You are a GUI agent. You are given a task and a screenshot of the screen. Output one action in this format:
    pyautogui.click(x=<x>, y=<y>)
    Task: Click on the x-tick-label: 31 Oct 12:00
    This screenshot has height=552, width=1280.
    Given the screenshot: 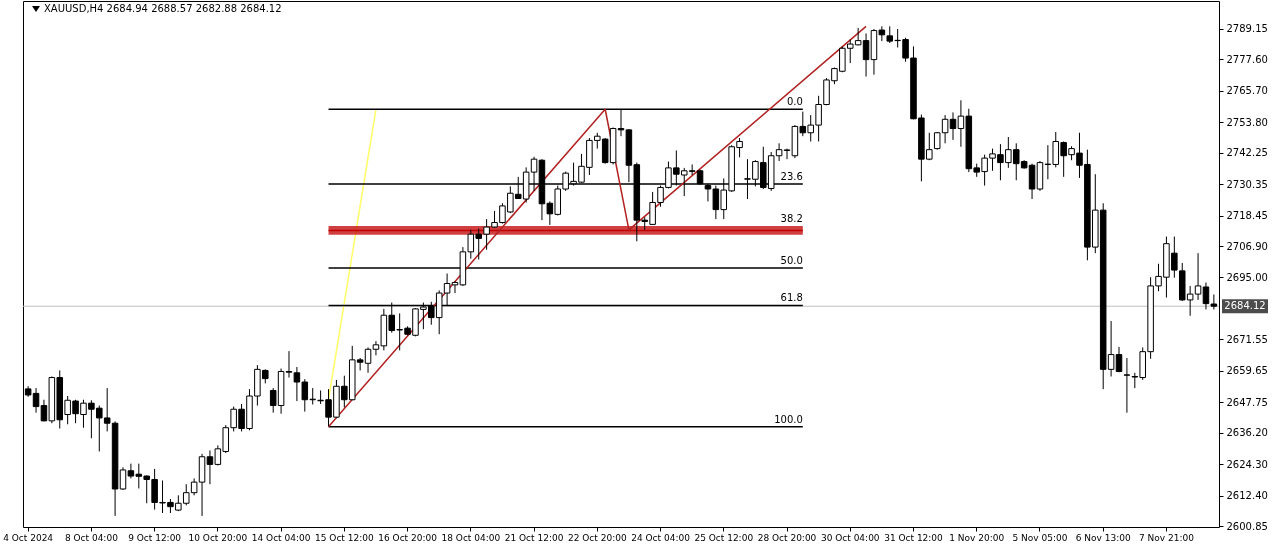 What is the action you would take?
    pyautogui.click(x=914, y=537)
    